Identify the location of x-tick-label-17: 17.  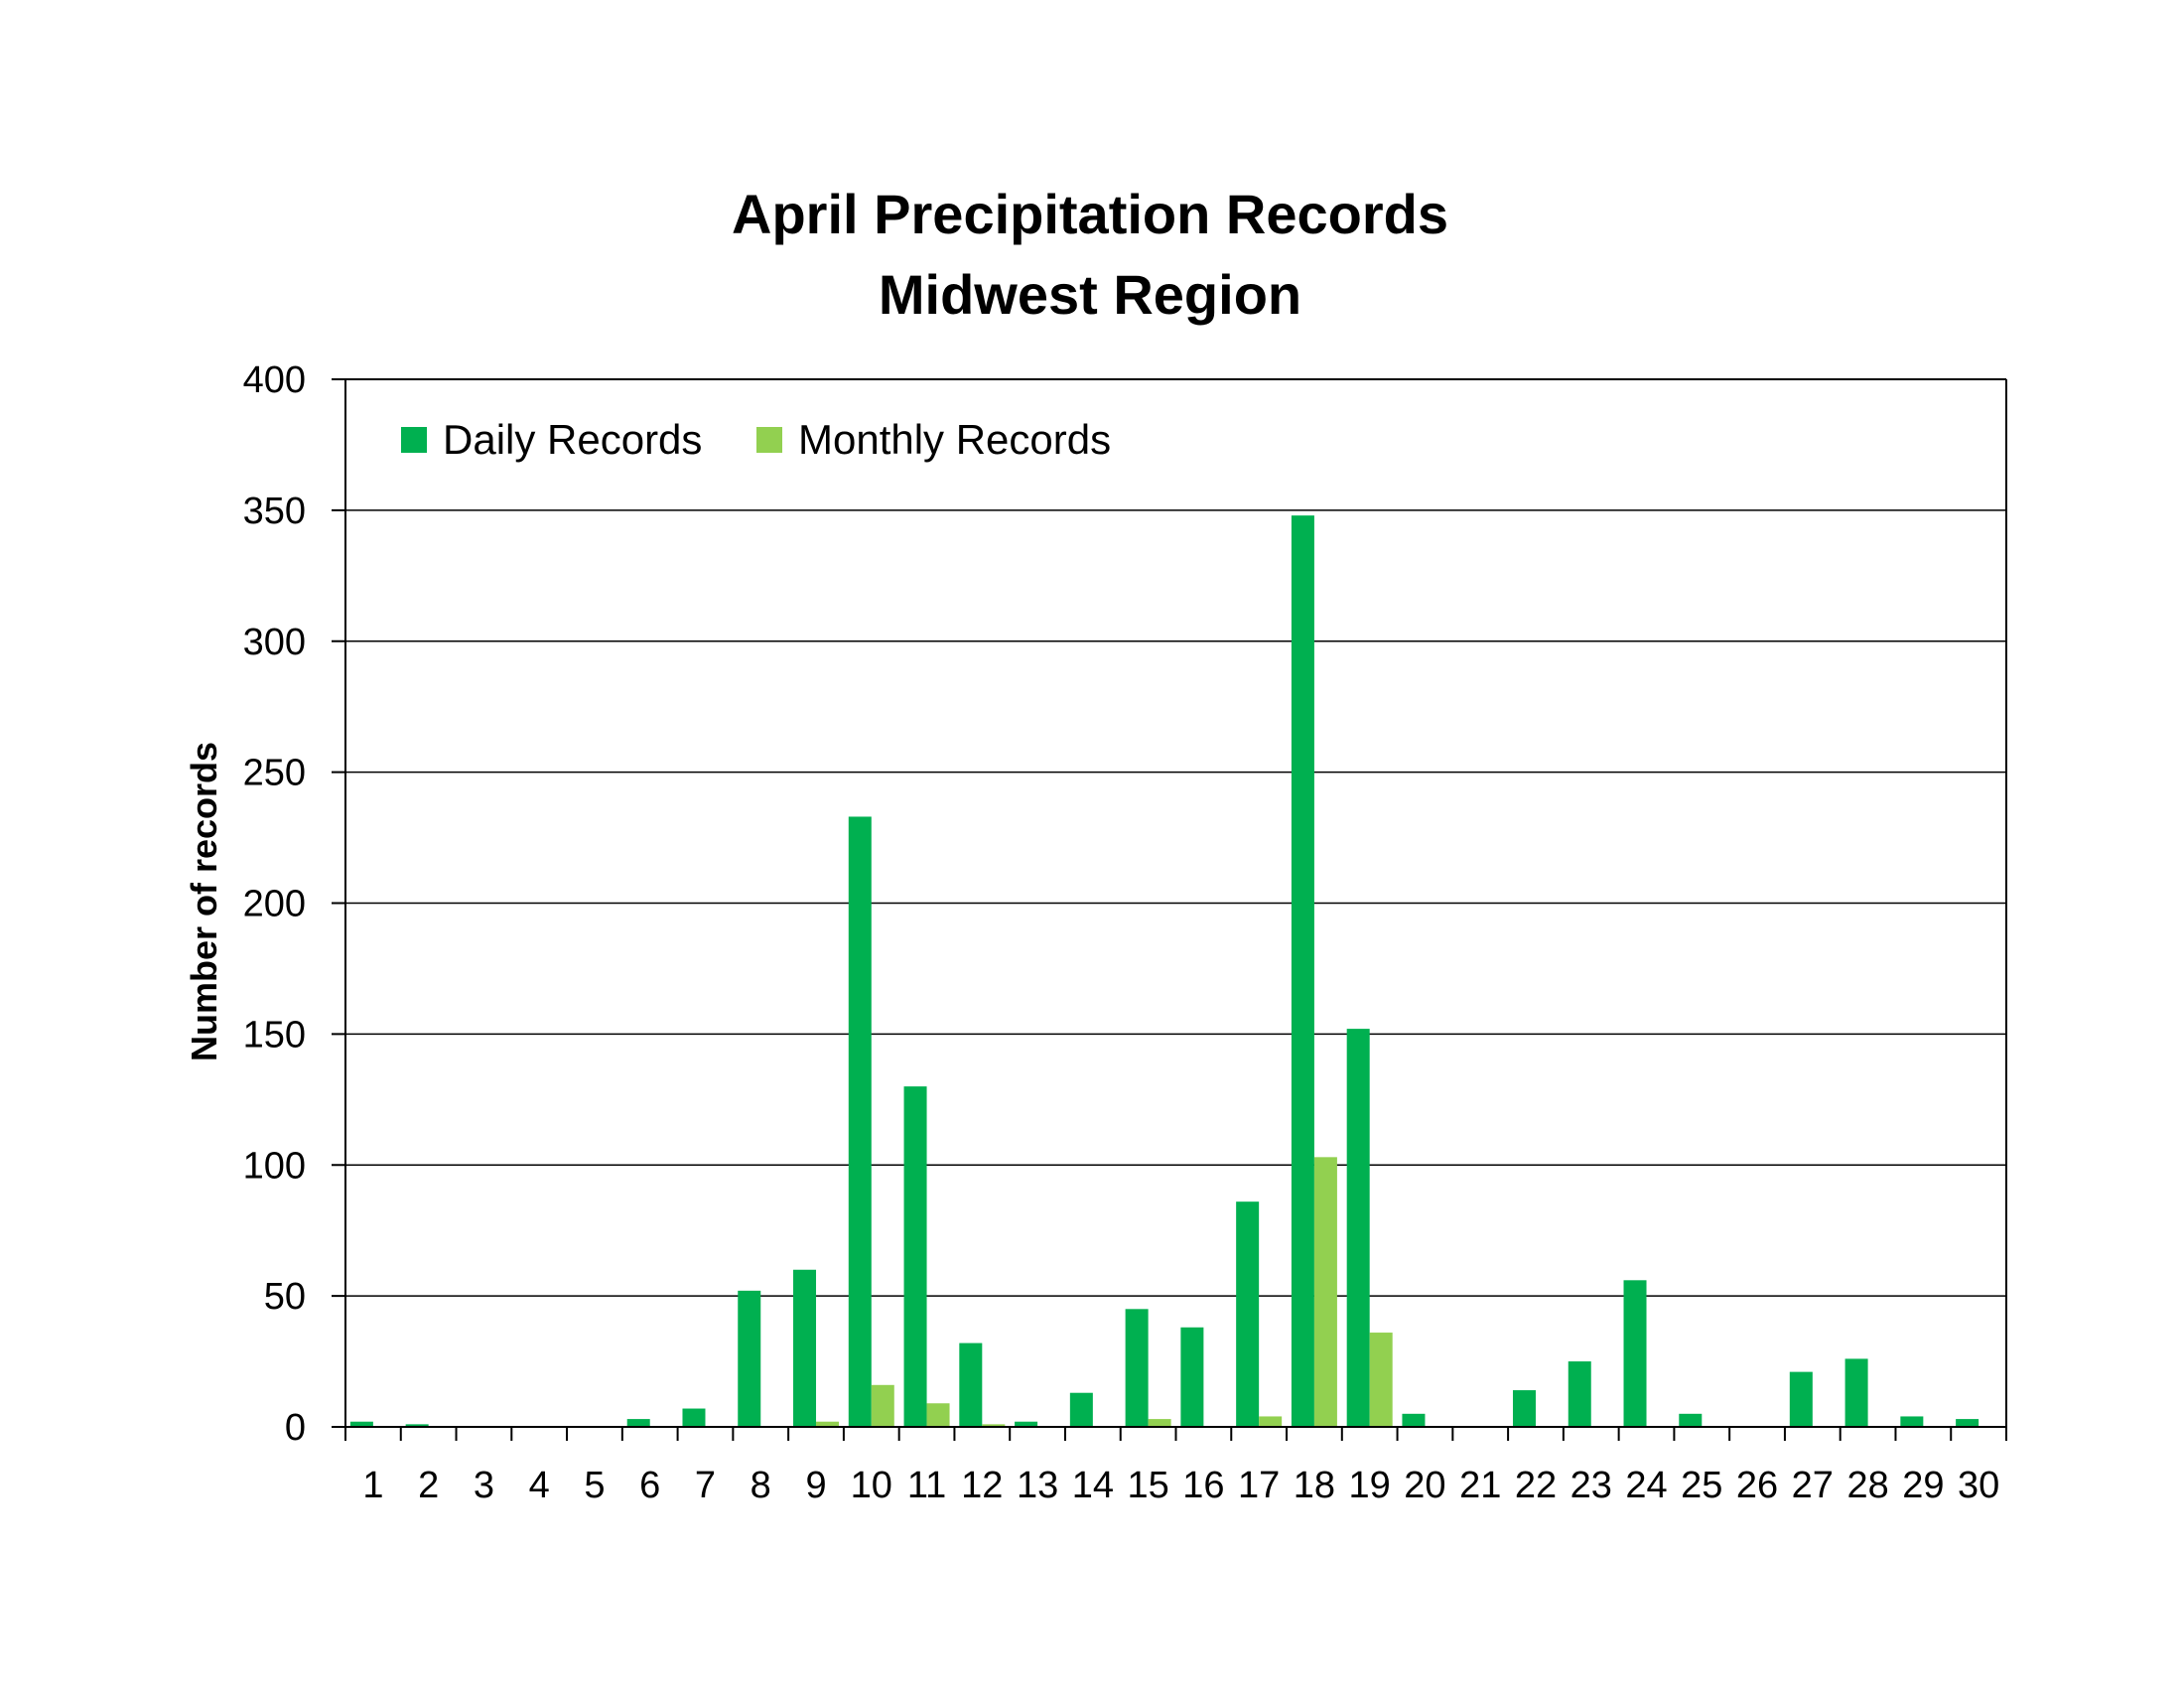
(1259, 1485).